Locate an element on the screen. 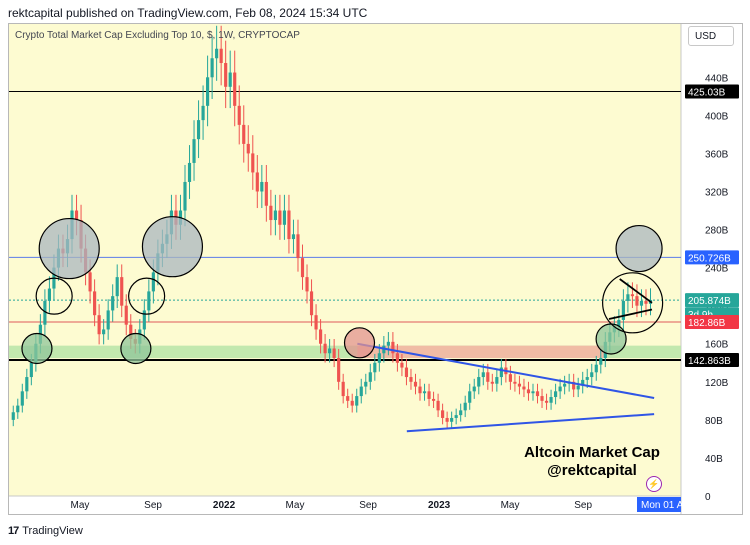 This screenshot has height=545, width=750. currency-button: USD is located at coordinates (711, 36).